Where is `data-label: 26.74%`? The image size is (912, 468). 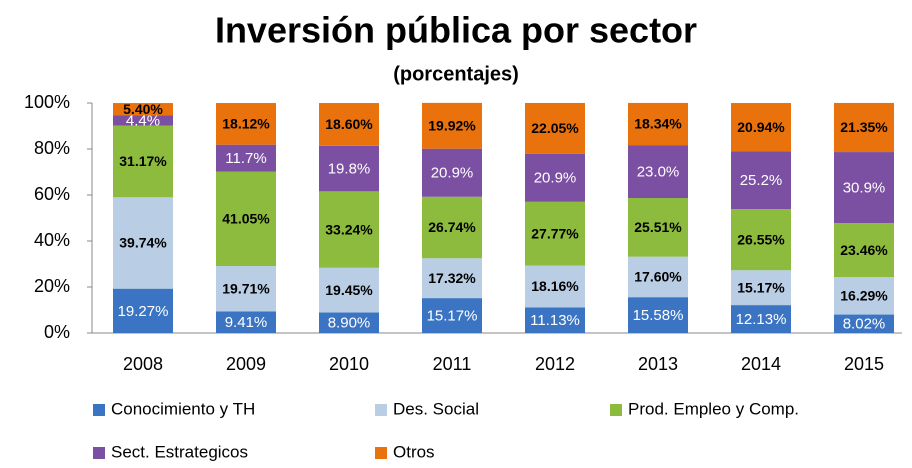
data-label: 26.74% is located at coordinates (452, 227).